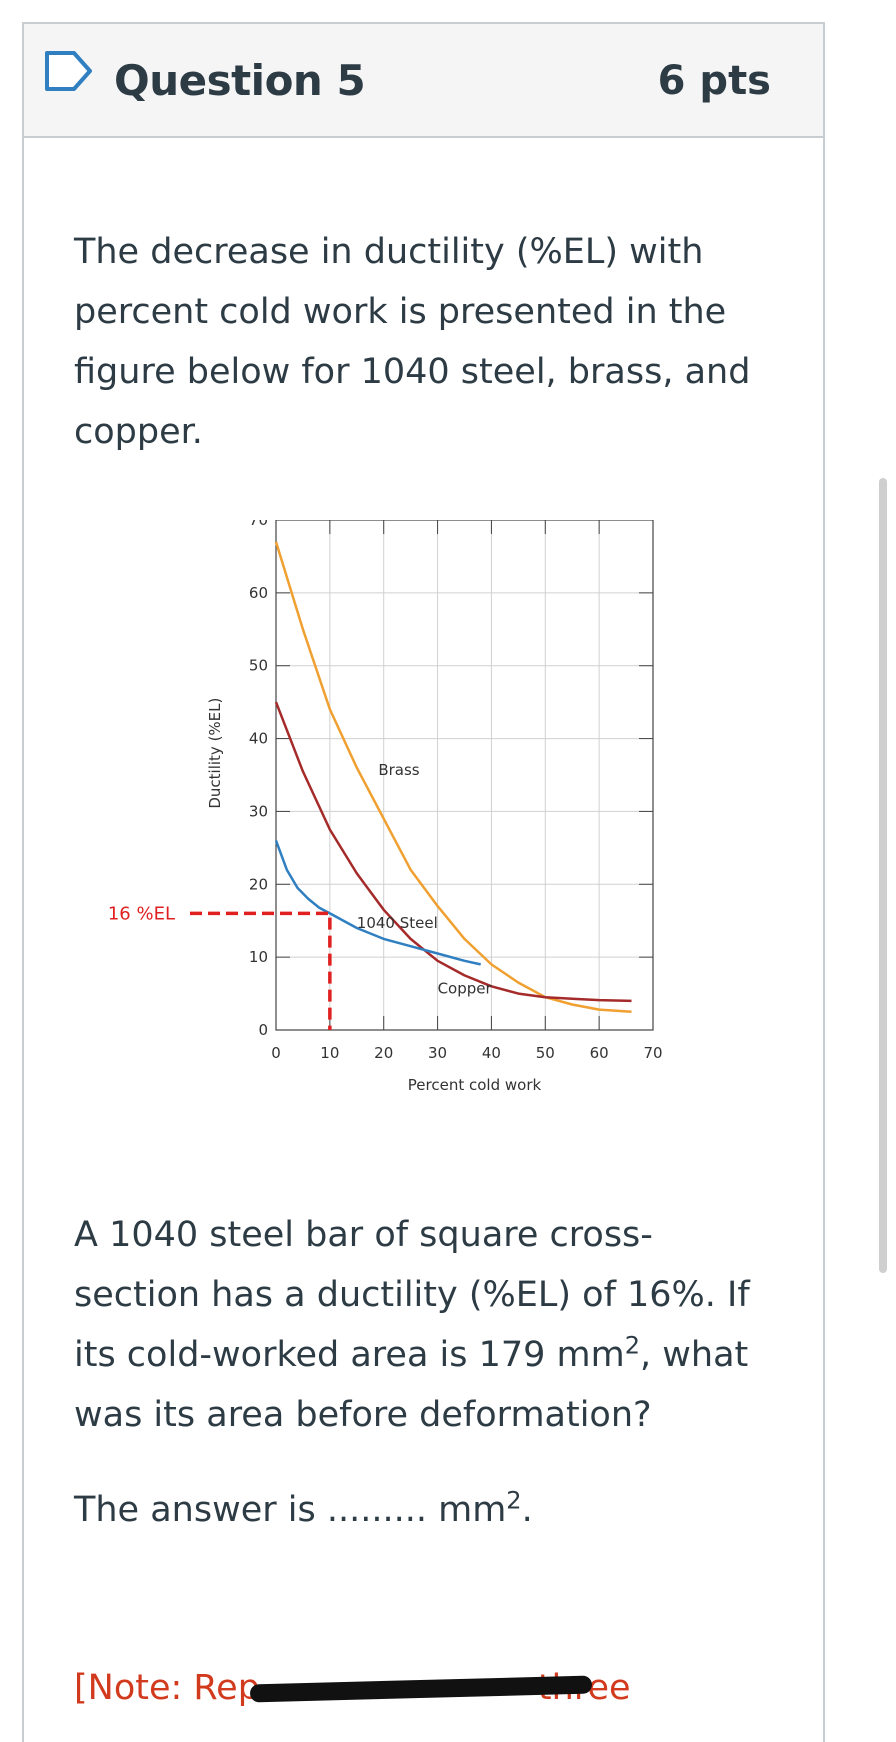 Image resolution: width=896 pixels, height=1742 pixels. I want to click on series-label: Copper, so click(465, 989).